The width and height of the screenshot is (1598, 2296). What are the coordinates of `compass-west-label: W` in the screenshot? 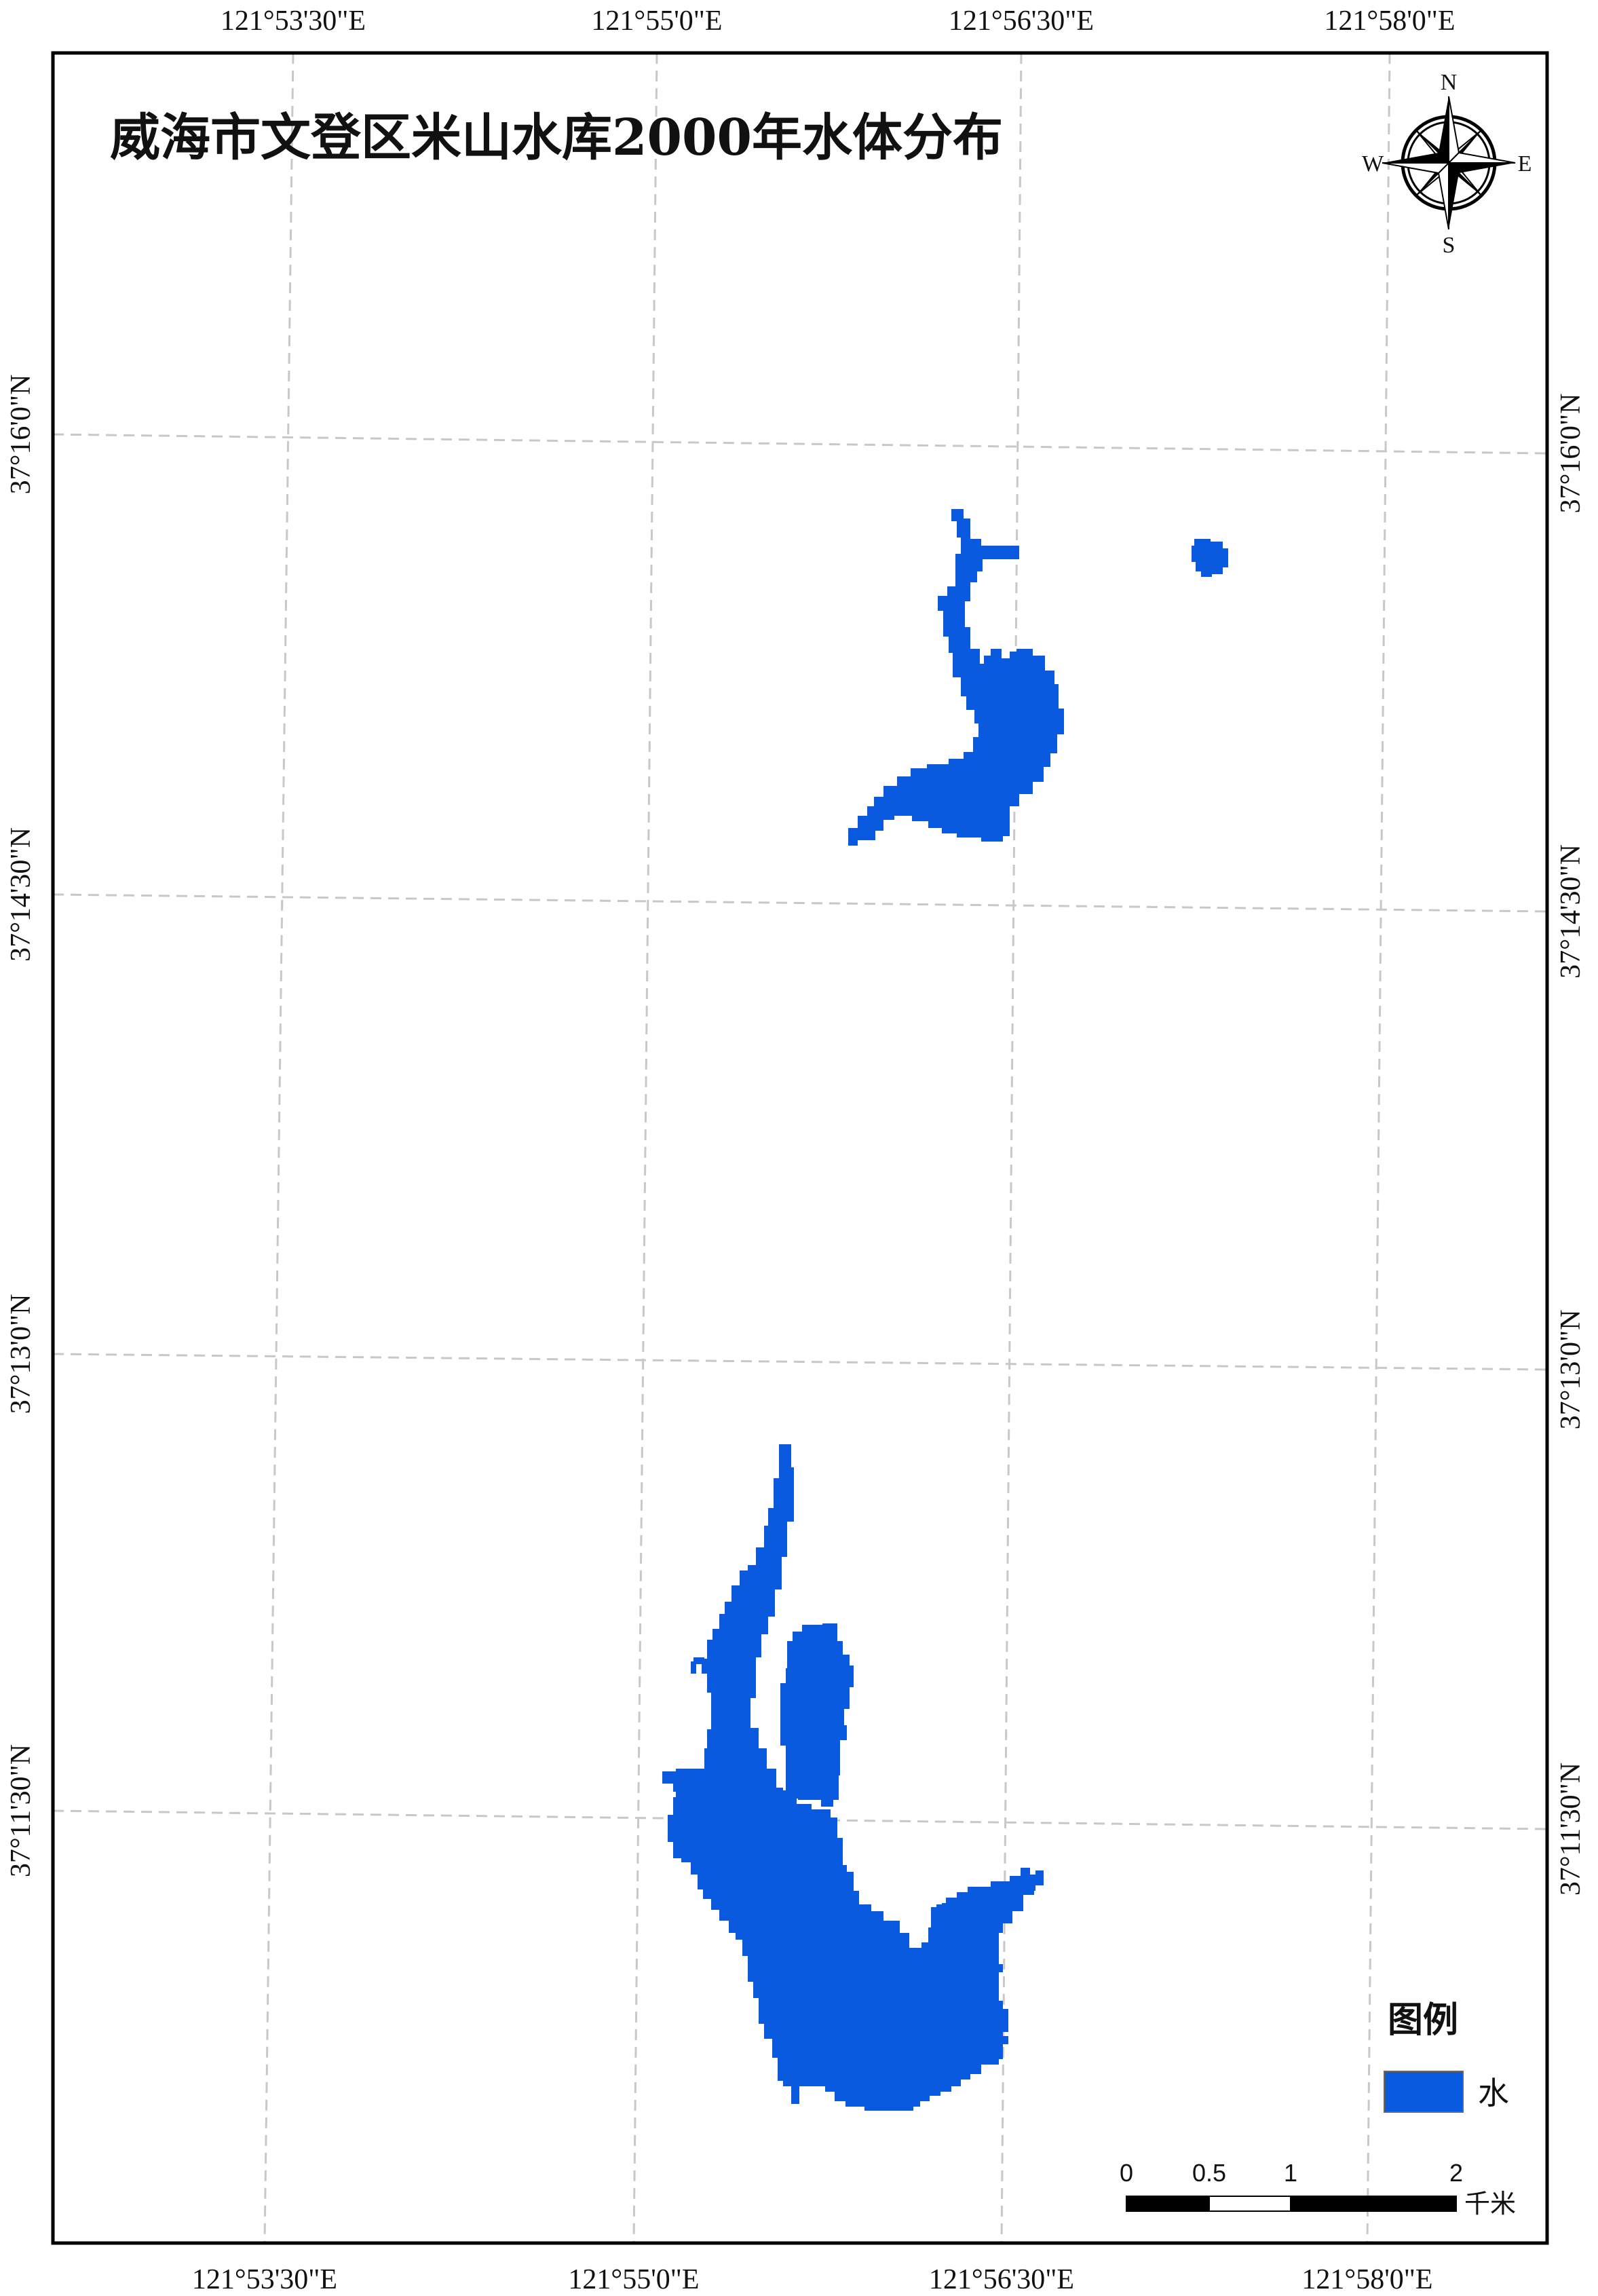 It's located at (1373, 163).